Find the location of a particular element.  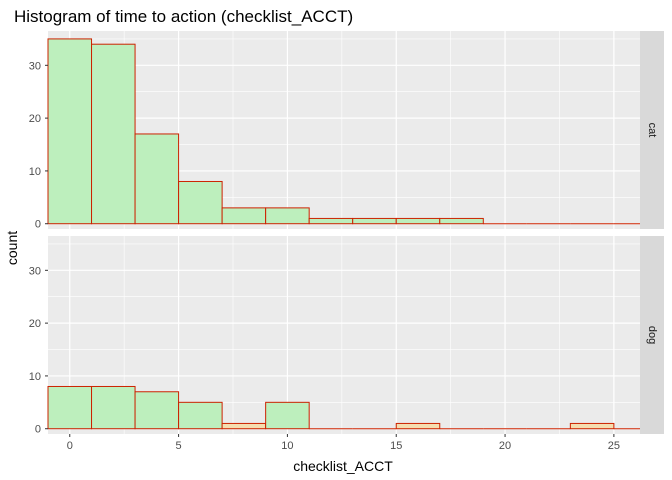

x-tick-label: 20 is located at coordinates (505, 446).